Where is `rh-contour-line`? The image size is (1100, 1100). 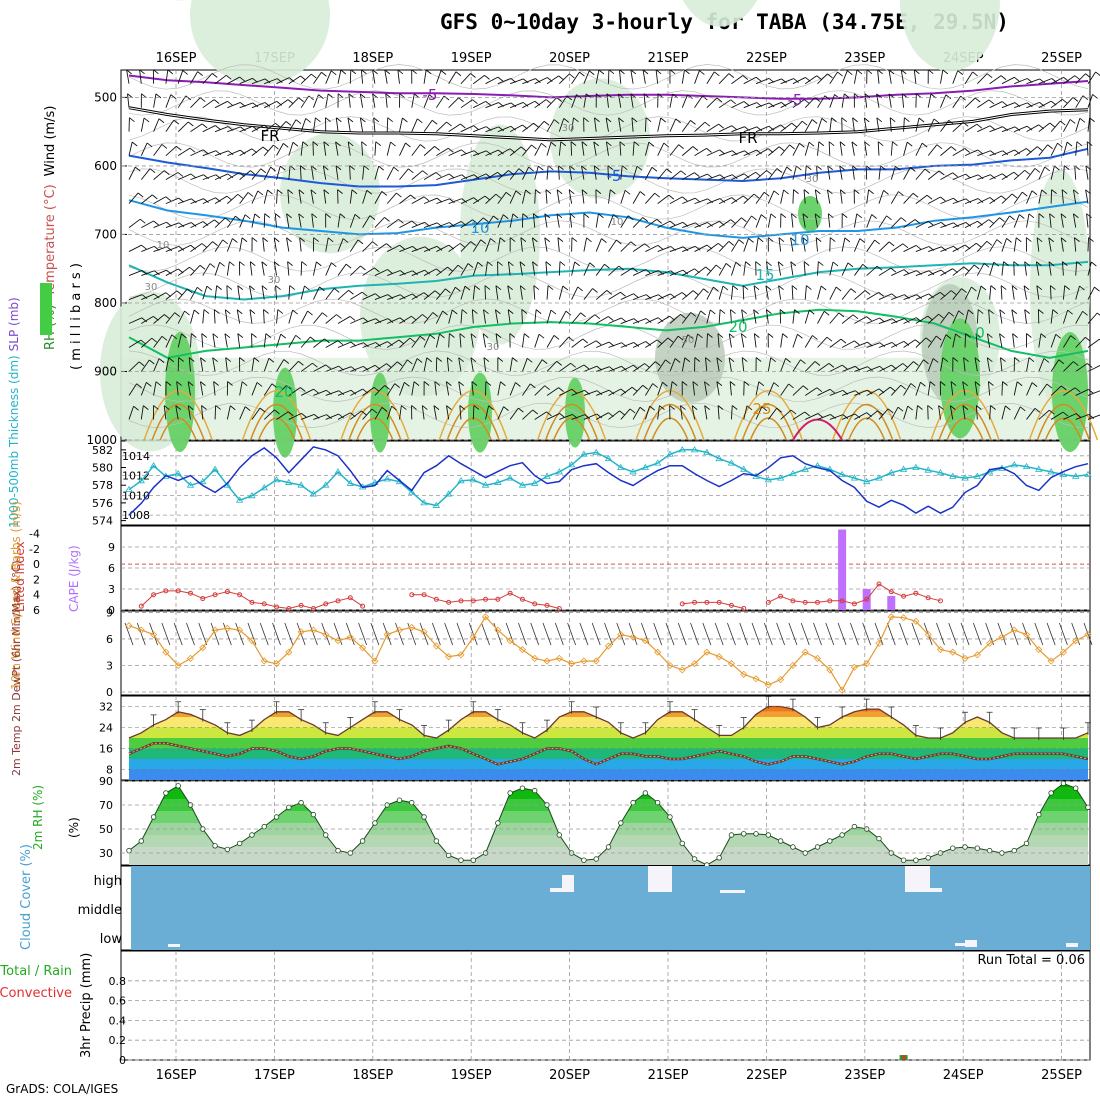
rh-contour-line is located at coordinates (608, 103).